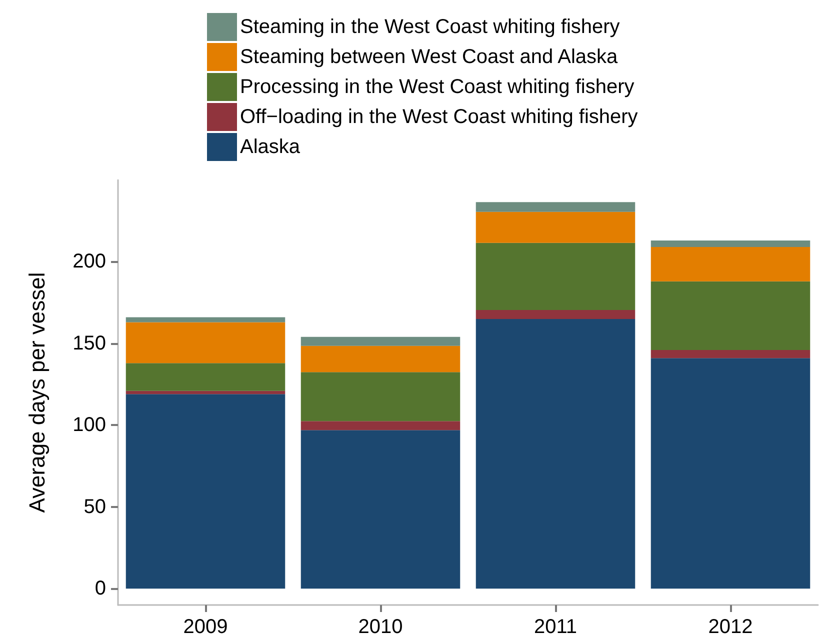 The width and height of the screenshot is (820, 639). I want to click on x-tick-label: 2009, so click(205, 627).